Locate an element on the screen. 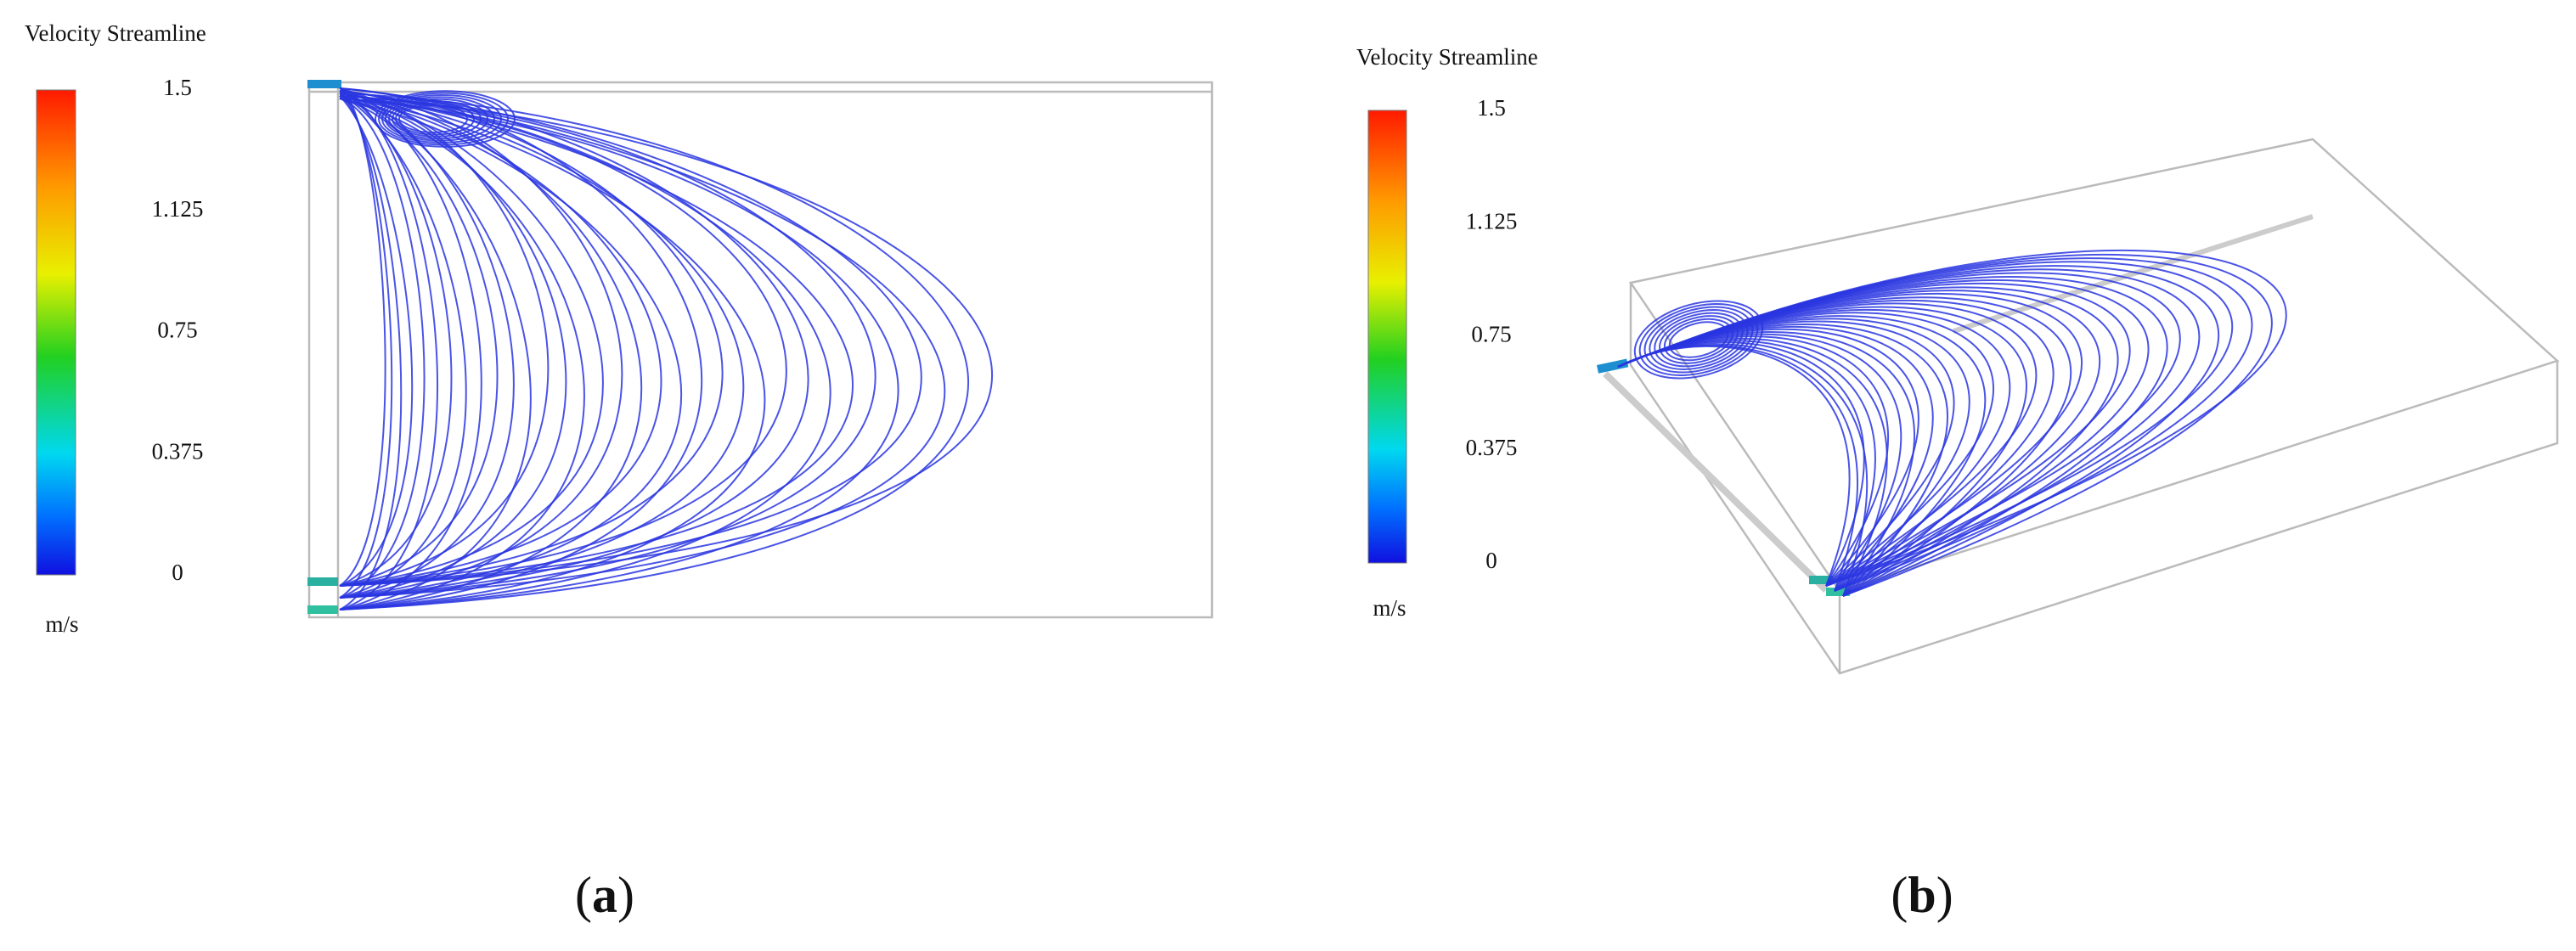 This screenshot has height=951, width=2576. label-letter: a is located at coordinates (604, 895).